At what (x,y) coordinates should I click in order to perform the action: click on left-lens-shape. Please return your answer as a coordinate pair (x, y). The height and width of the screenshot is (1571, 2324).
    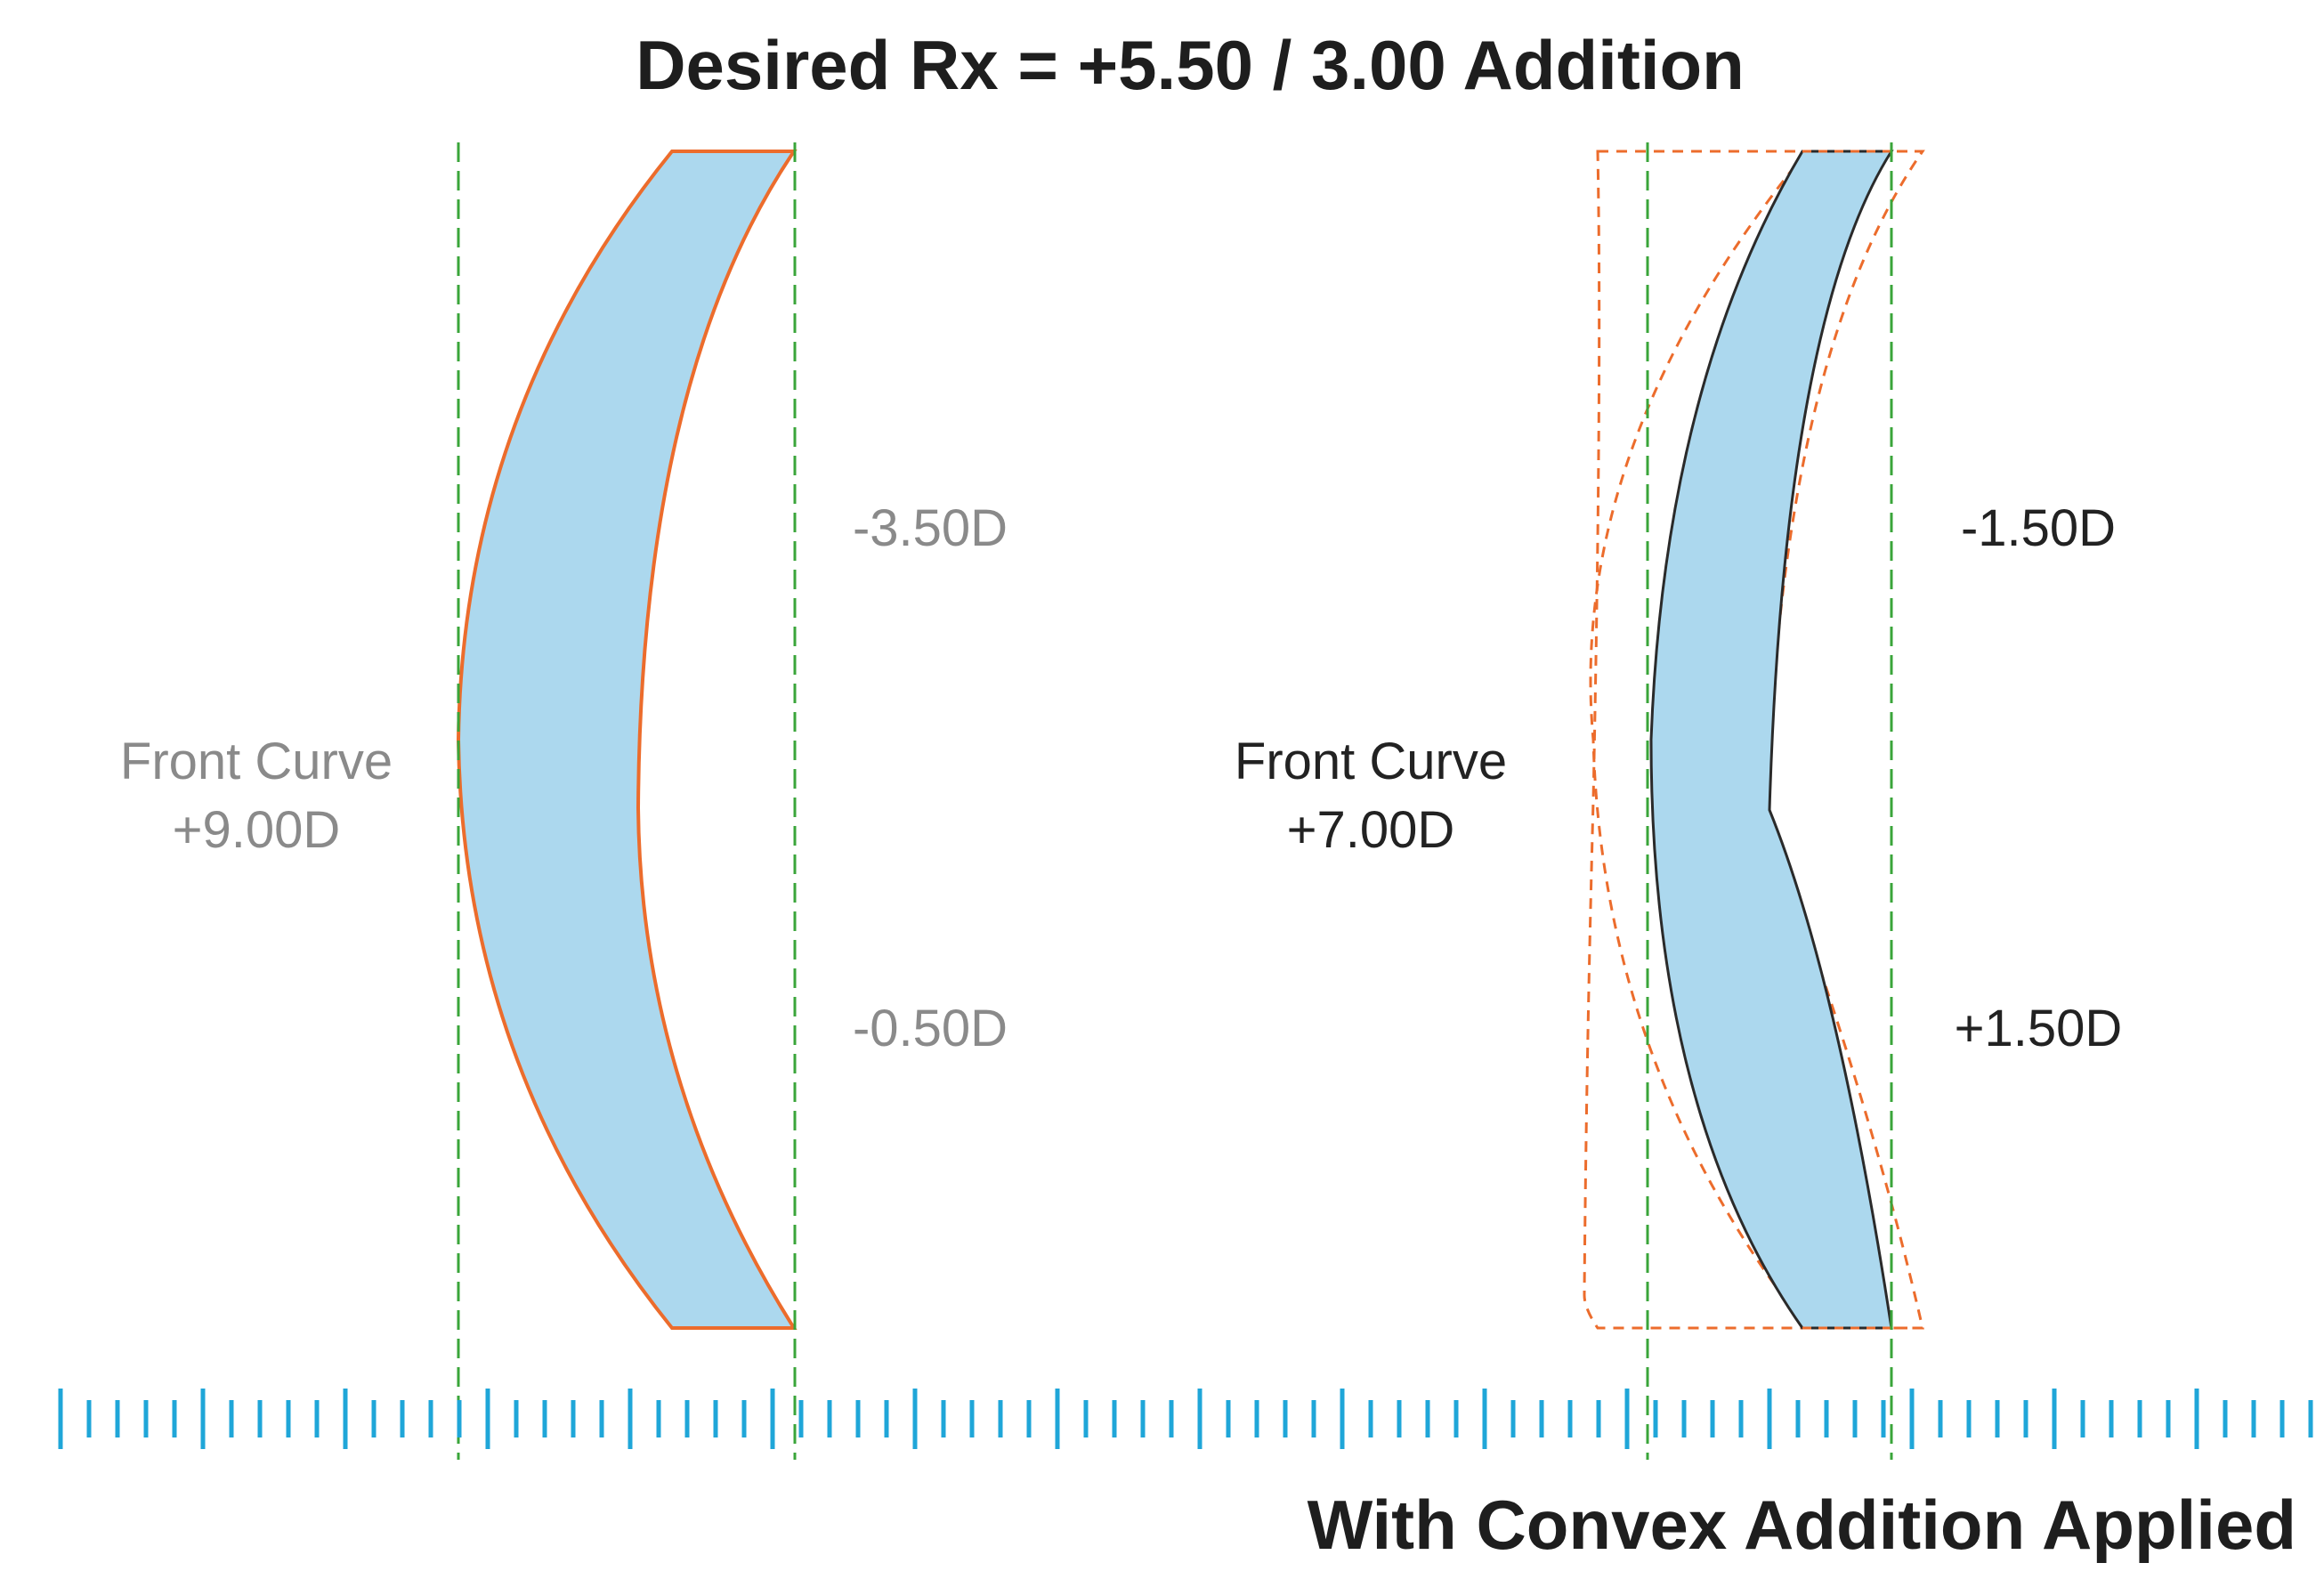
    Looking at the image, I should click on (627, 740).